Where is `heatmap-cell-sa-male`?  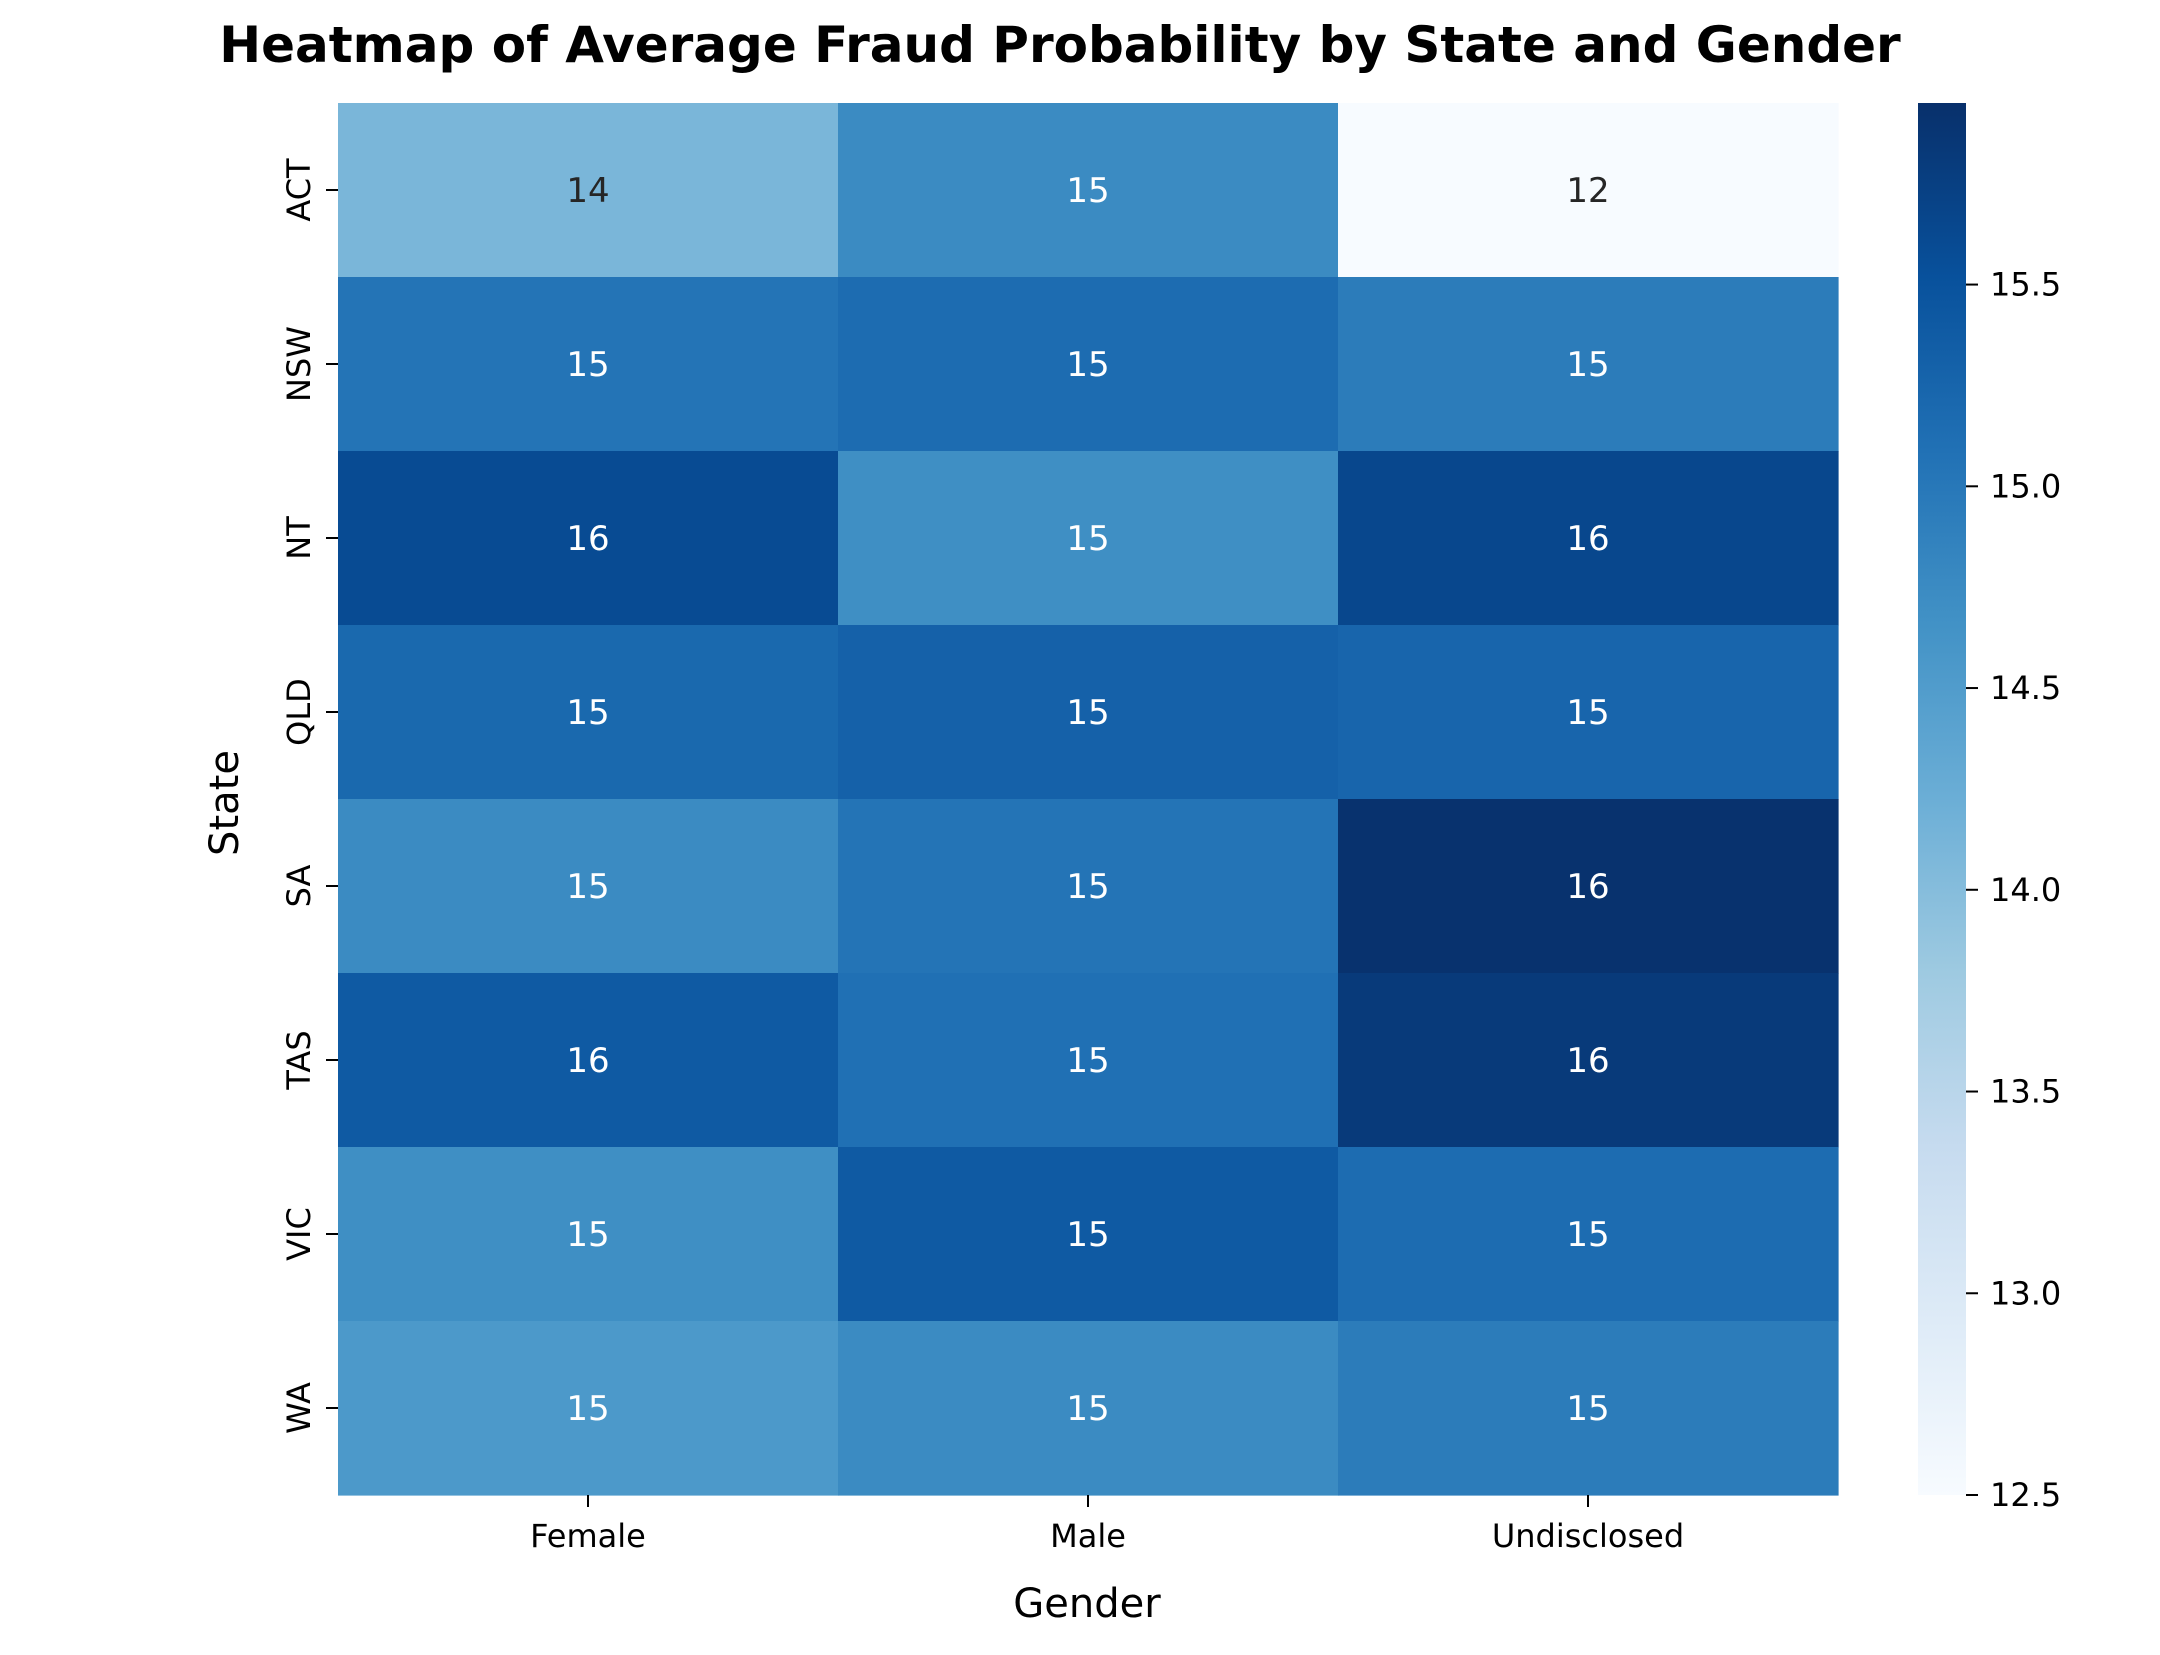
heatmap-cell-sa-male is located at coordinates (1088, 886).